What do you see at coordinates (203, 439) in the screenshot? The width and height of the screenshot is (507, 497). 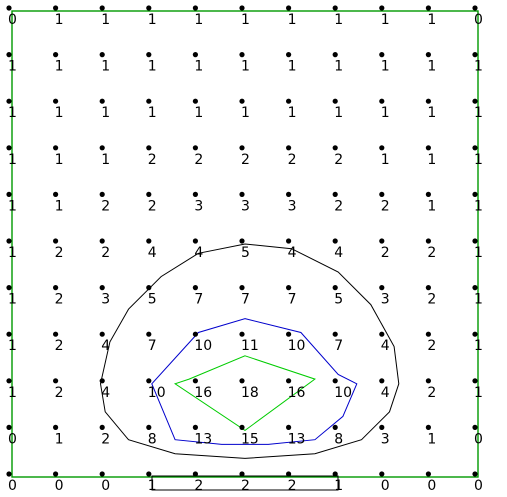 I see `grid-value: 13` at bounding box center [203, 439].